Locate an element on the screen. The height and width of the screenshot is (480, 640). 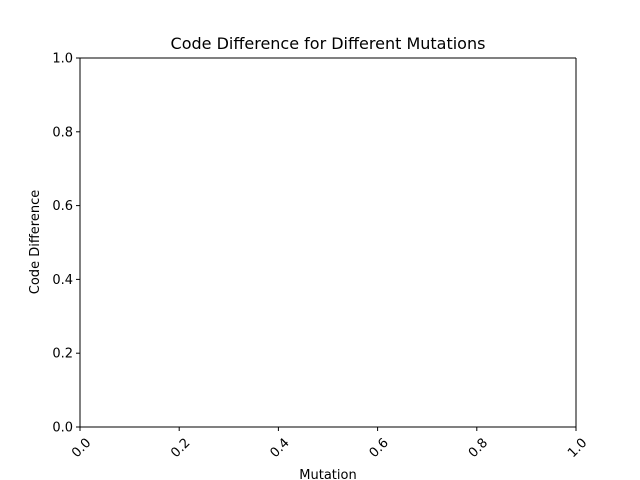
y-tick-label: 0.0 is located at coordinates (62, 428).